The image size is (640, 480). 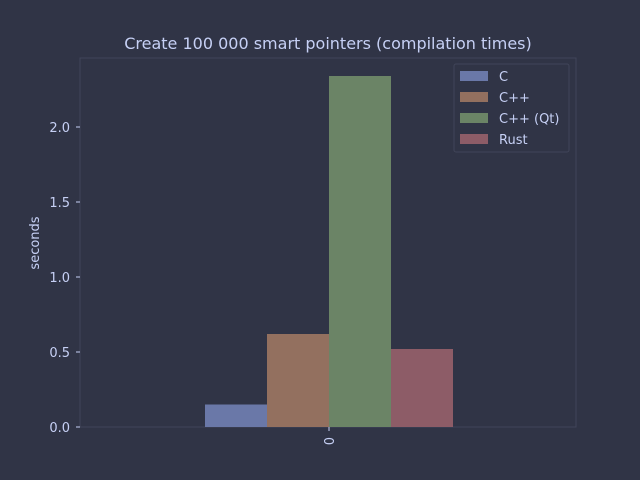 What do you see at coordinates (529, 119) in the screenshot?
I see `legend-label: C++ (Qt)` at bounding box center [529, 119].